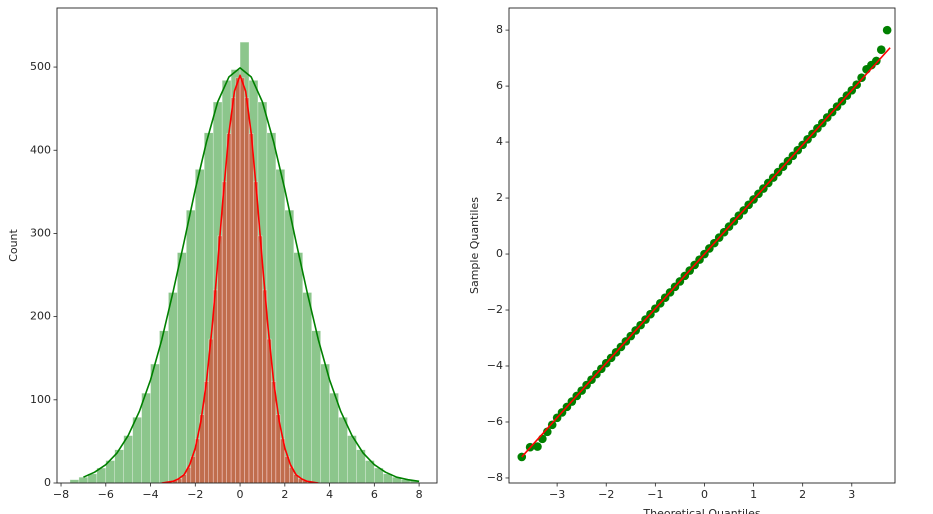  Describe the element at coordinates (374, 494) in the screenshot. I see `x-tick-label: 6` at that location.